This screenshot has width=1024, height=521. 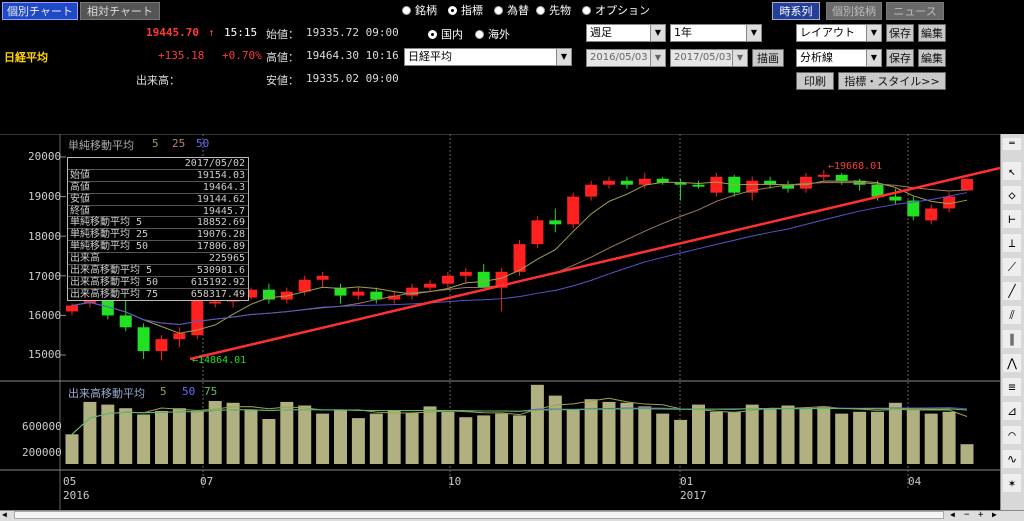 I want to click on layout-select: レイアウト ▼, so click(x=839, y=33).